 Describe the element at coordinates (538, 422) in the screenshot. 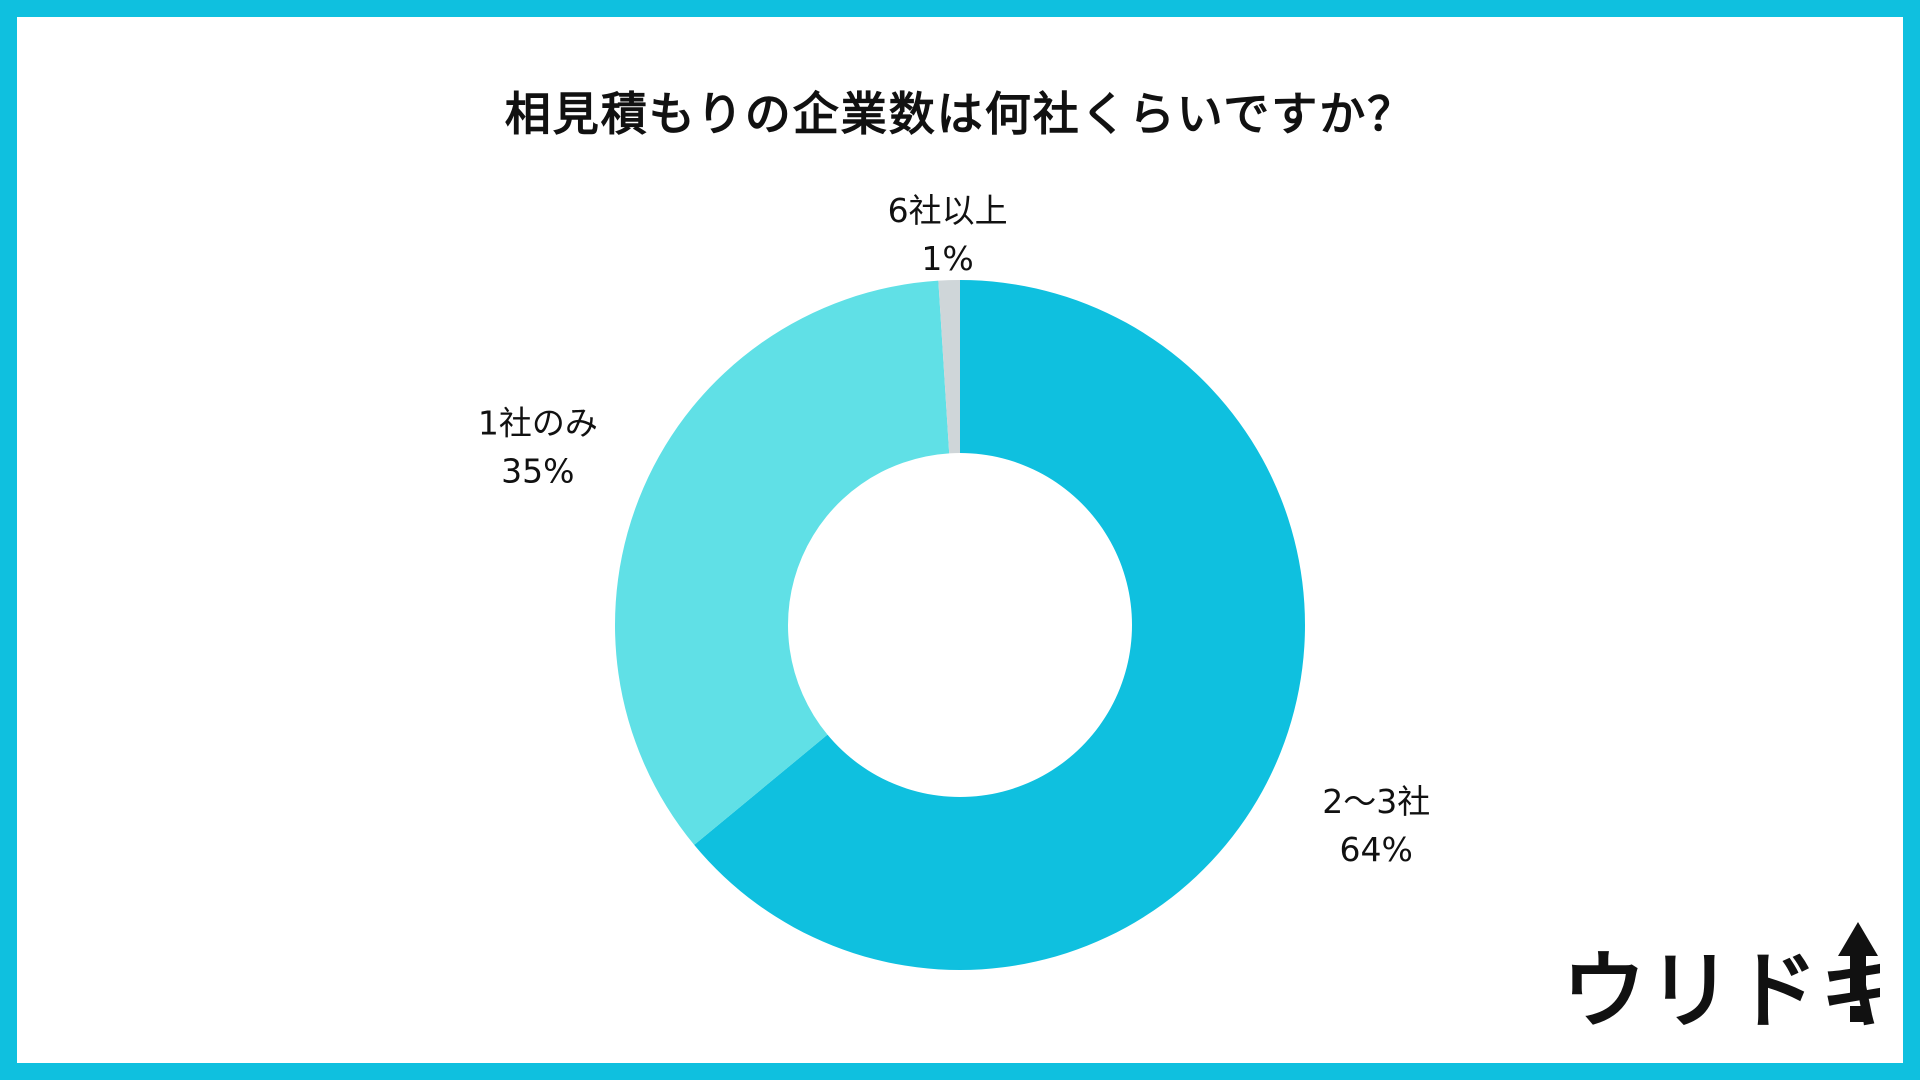

I see `slice-label: 1社のみ` at that location.